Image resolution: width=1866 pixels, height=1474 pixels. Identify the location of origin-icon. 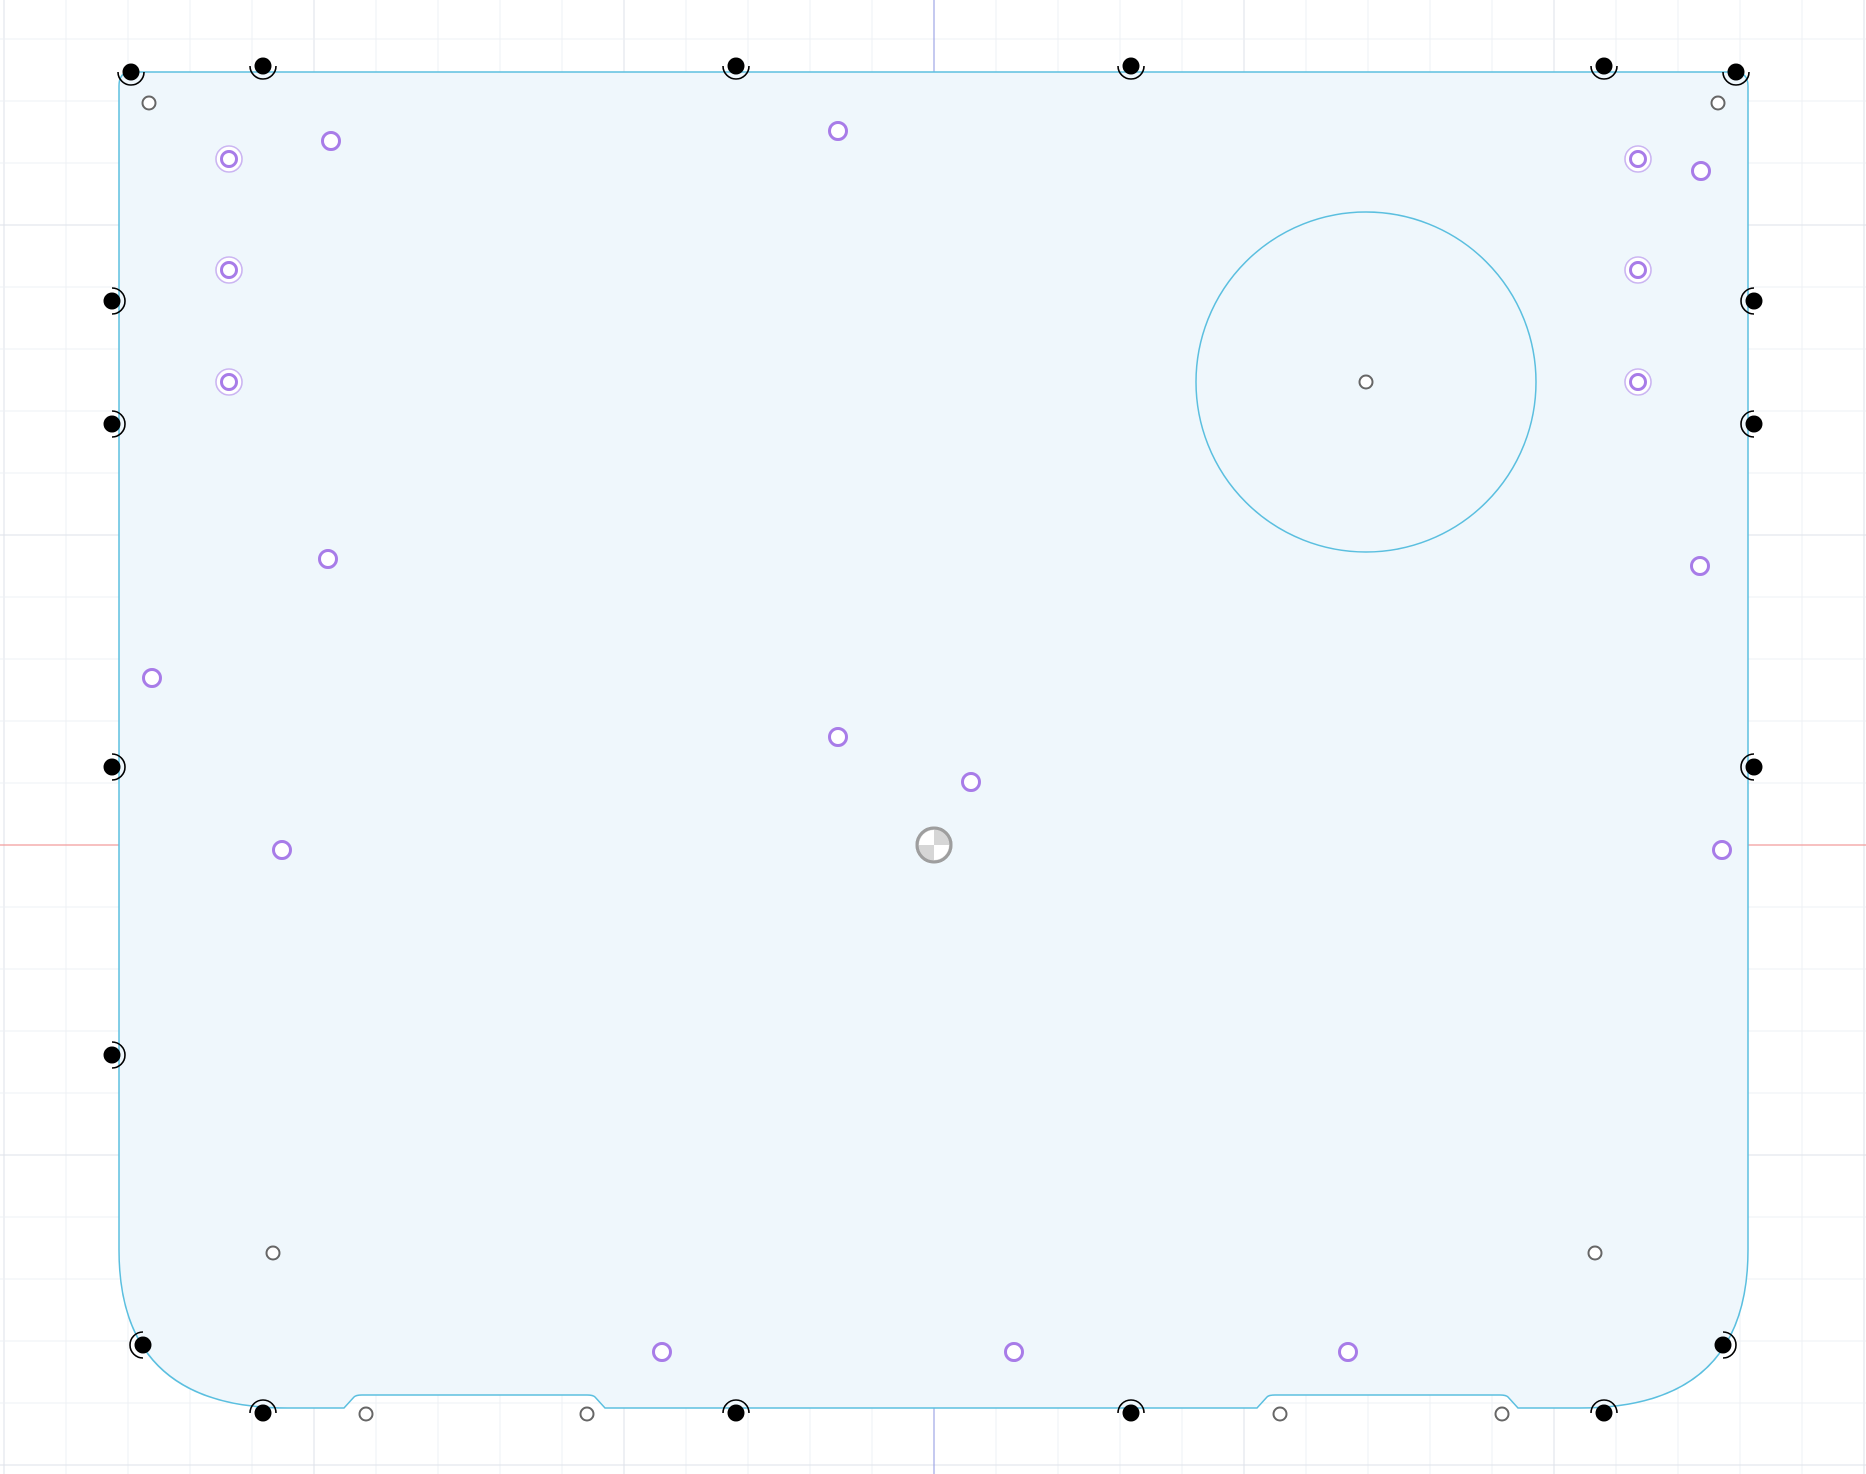
(934, 845).